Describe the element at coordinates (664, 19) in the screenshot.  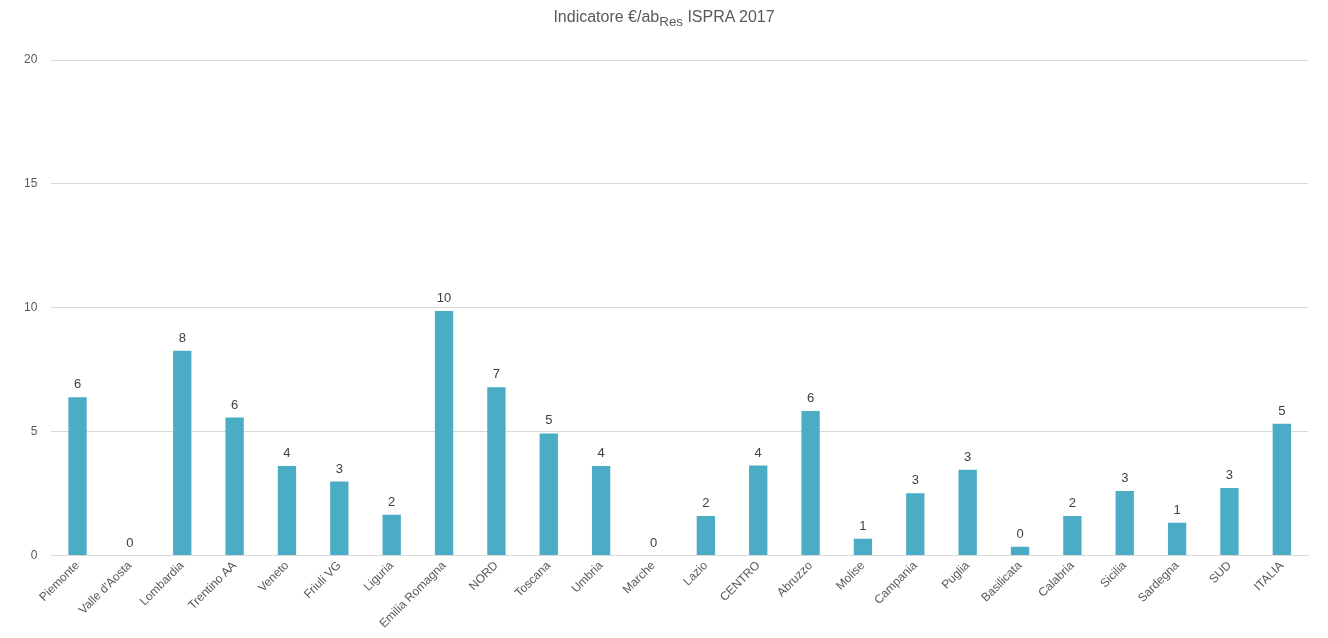
I see `chart-title: Indicatore €/ab$_{Res}$ ISPRA 2017` at that location.